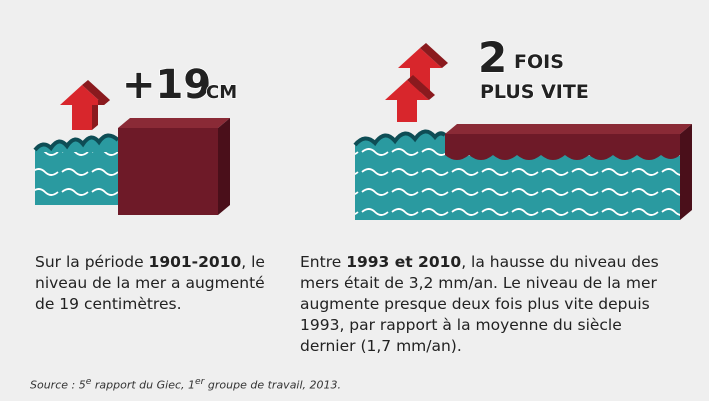 This screenshot has width=709, height=401. I want to click on text: groupe de travail, 2013., so click(273, 385).